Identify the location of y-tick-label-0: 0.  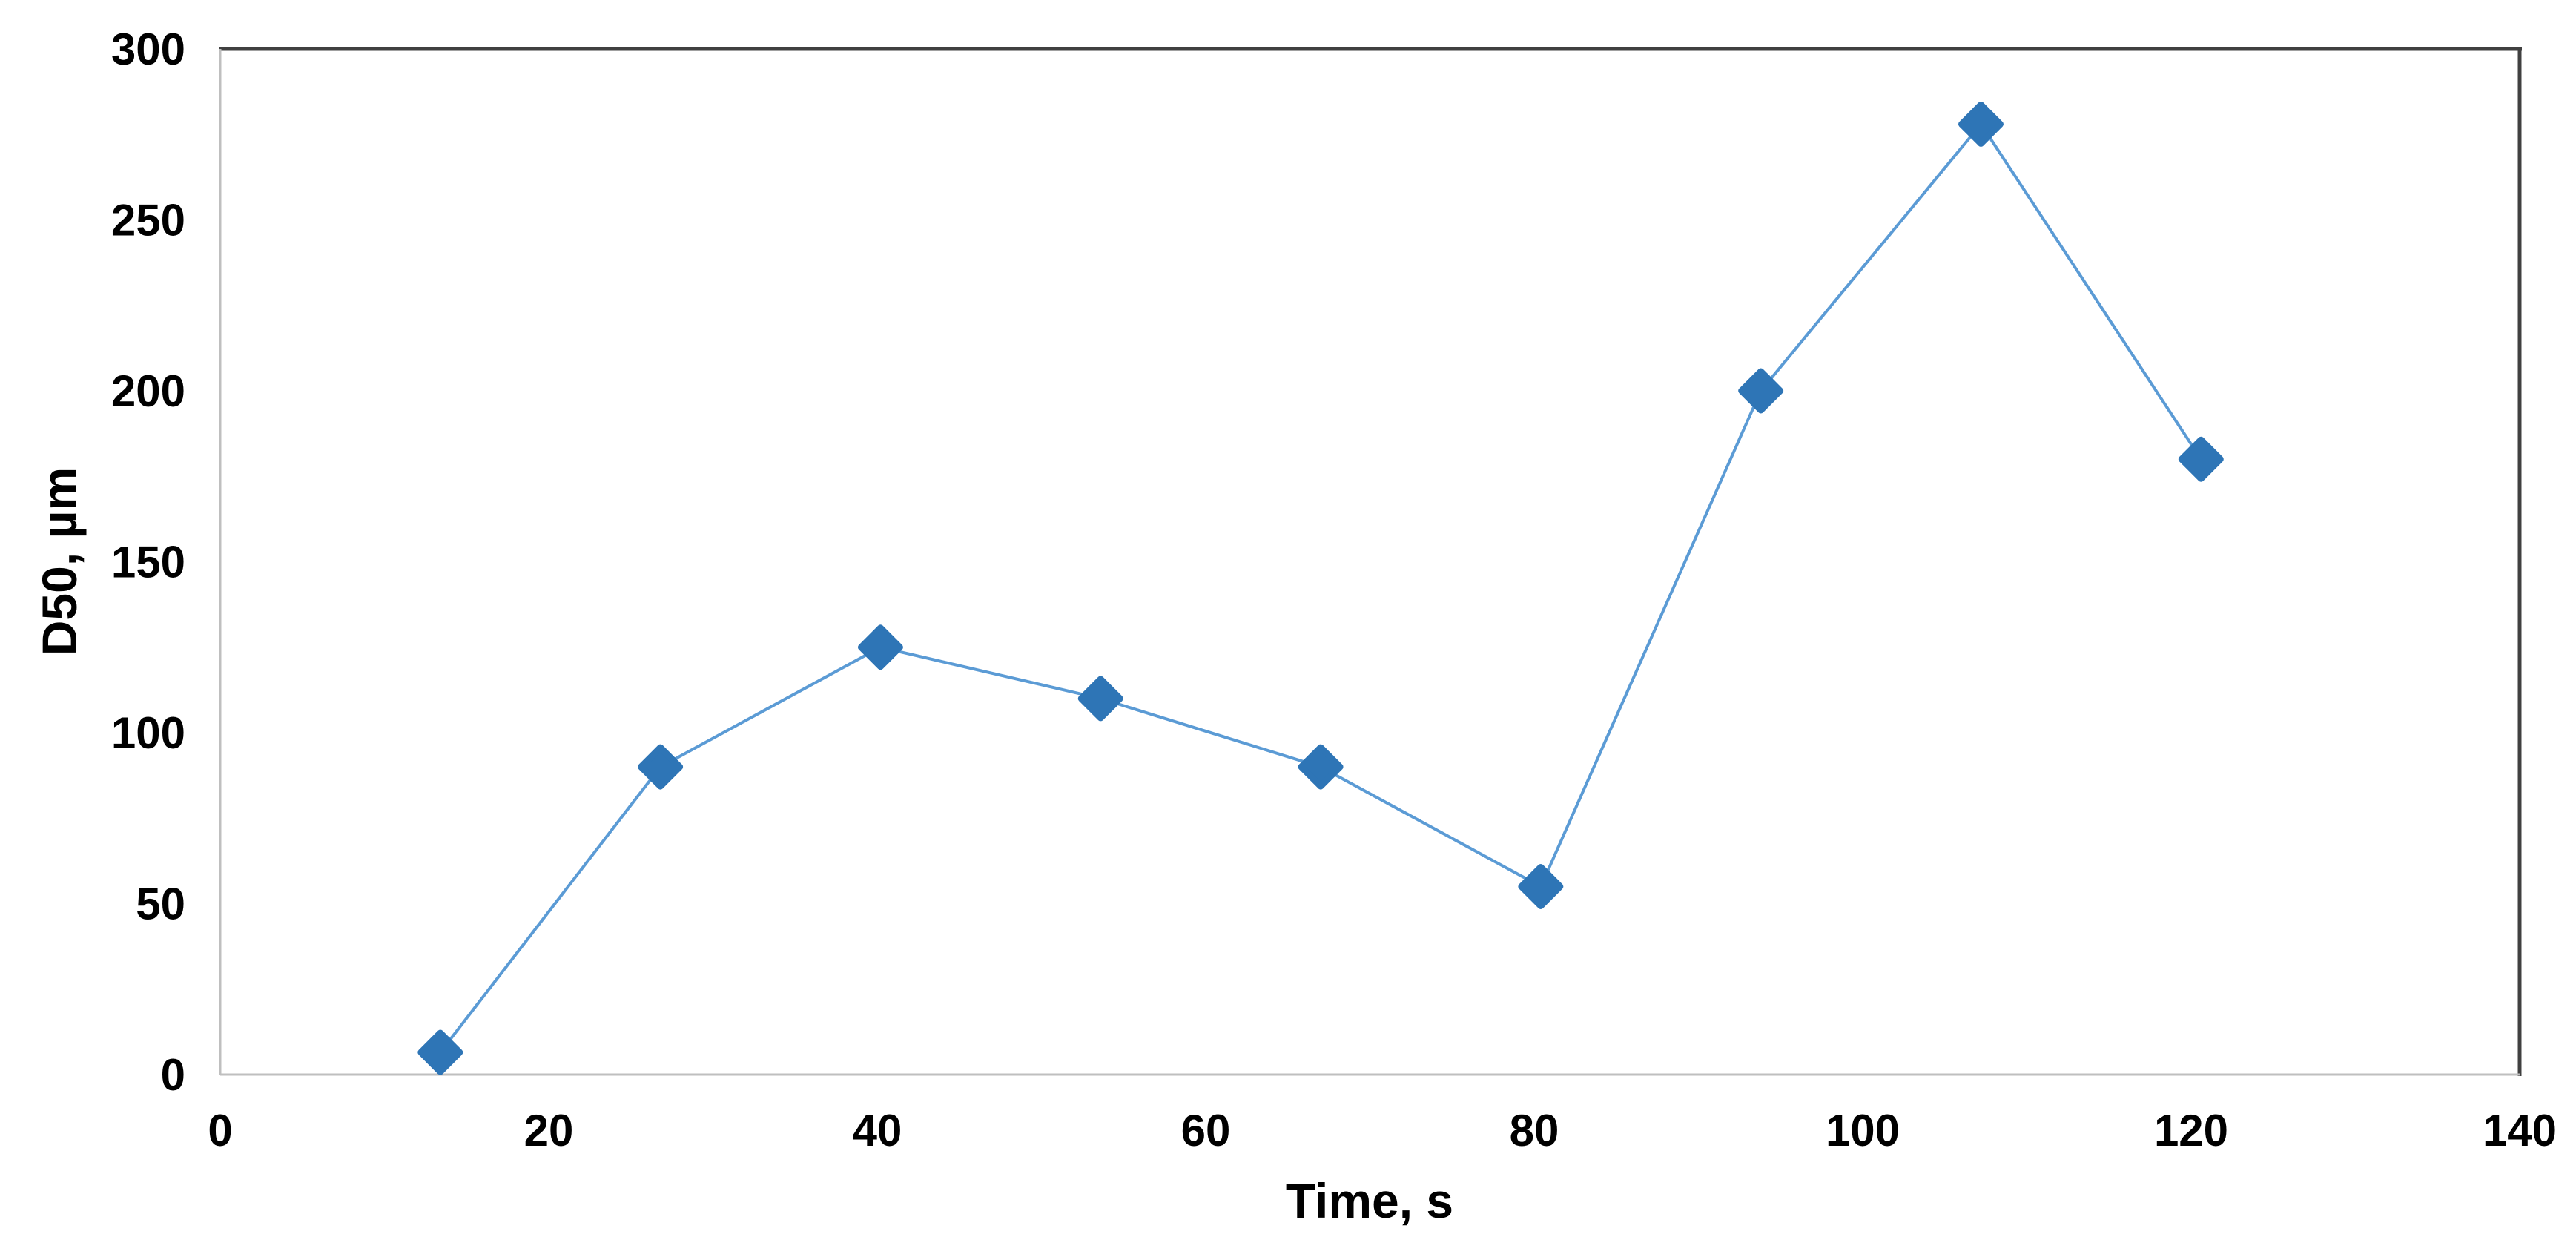
(173, 1075).